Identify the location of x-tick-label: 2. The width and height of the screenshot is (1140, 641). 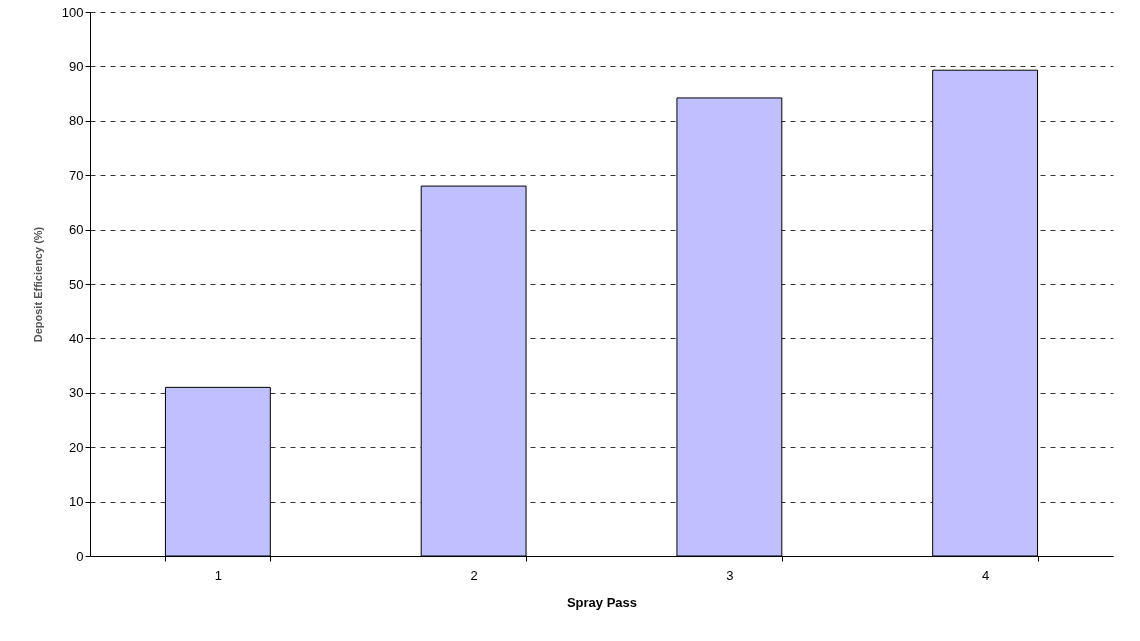
(474, 575).